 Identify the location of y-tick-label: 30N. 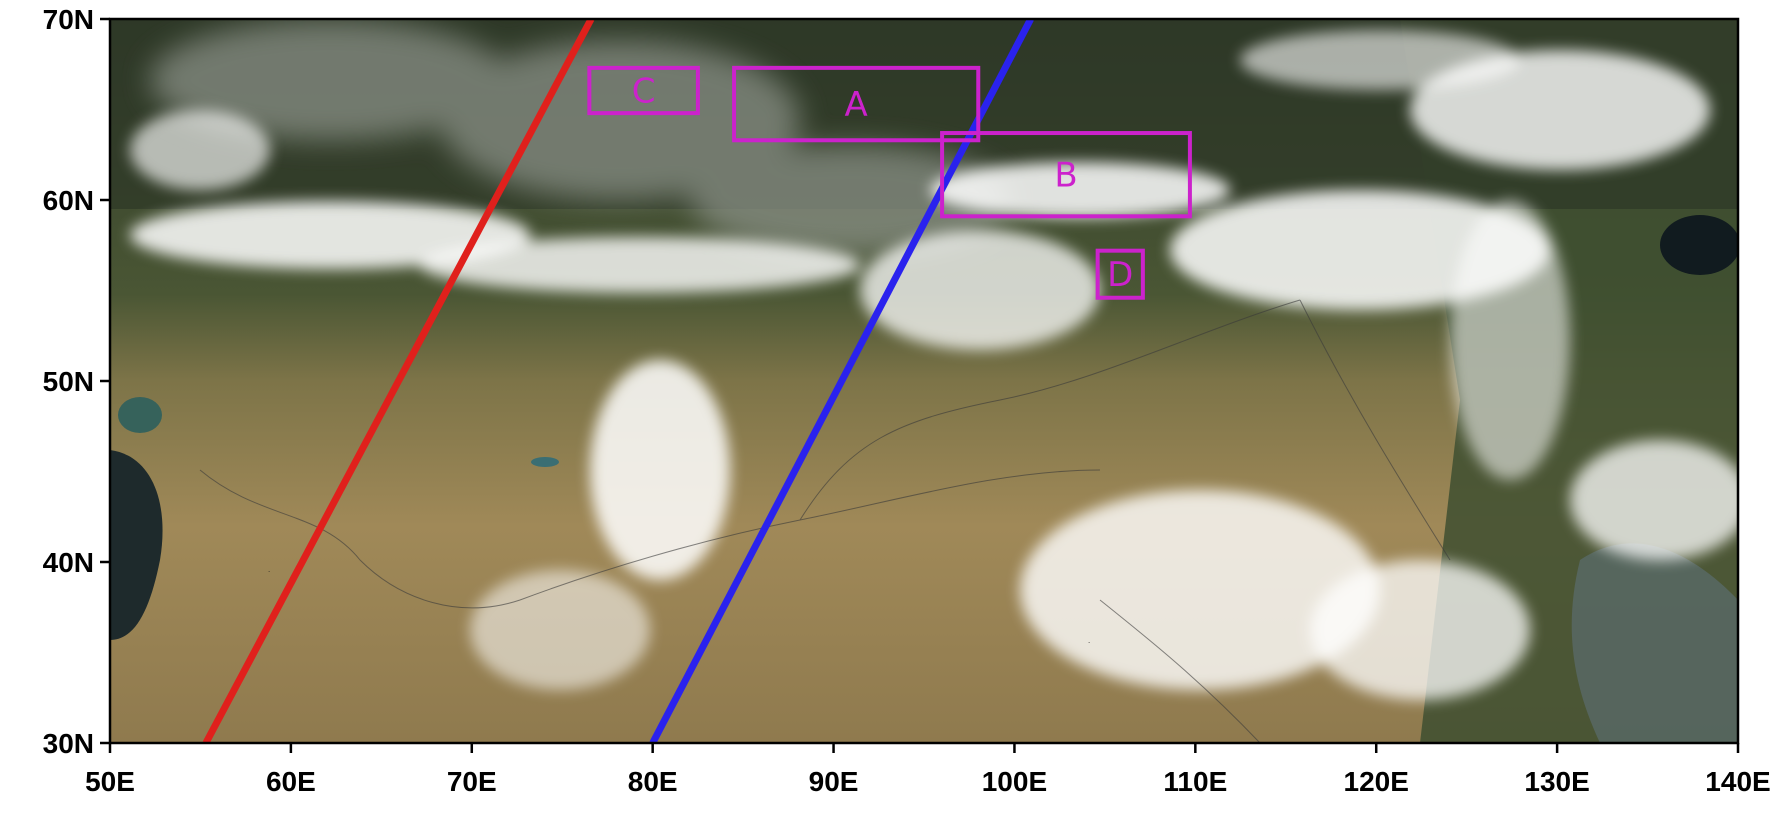
(68, 743).